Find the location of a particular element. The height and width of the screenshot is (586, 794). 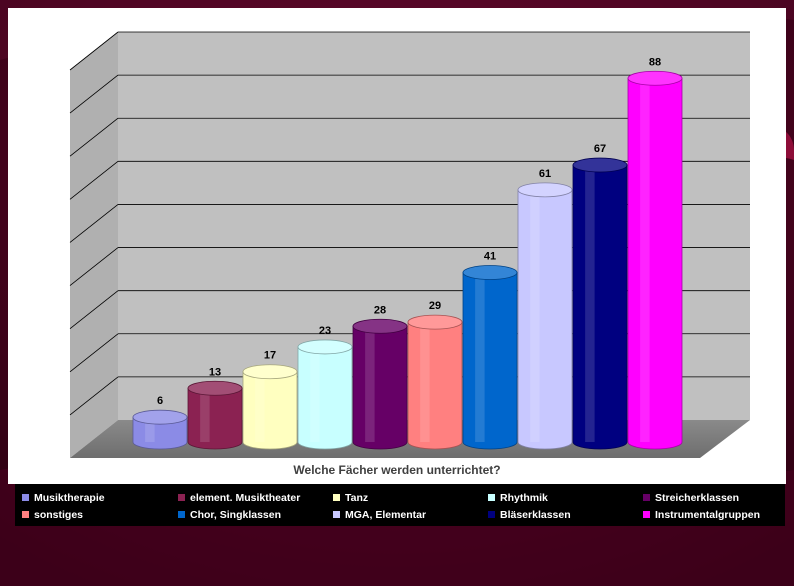

legend-item: Chor, Singklassen is located at coordinates (229, 515).